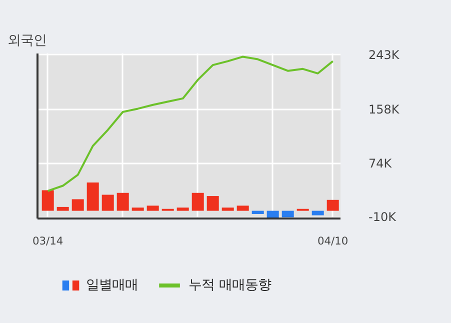 The height and width of the screenshot is (323, 451). What do you see at coordinates (112, 285) in the screenshot?
I see `legend-label: 일별매매` at bounding box center [112, 285].